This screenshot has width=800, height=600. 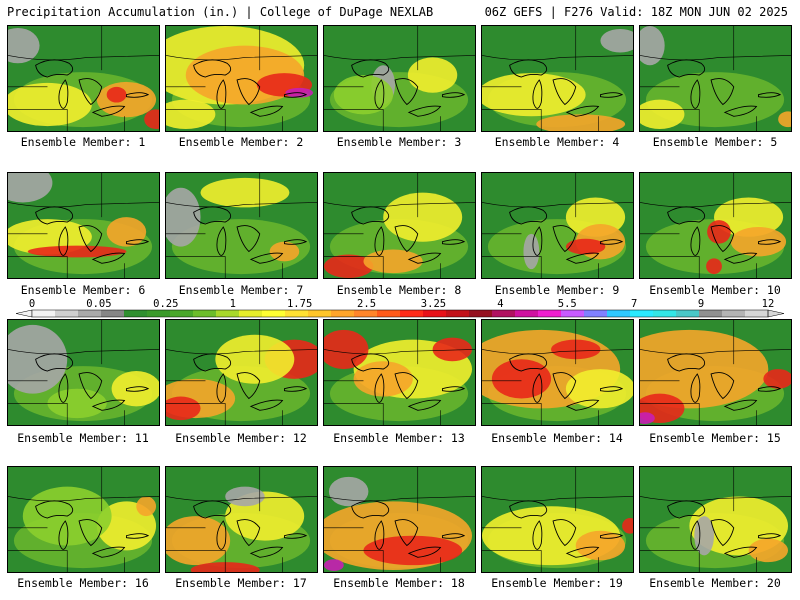 I want to click on precipitation-colorbar: 0 0.05 0.25 1 1.75 2.5 3.25 4 5.5 7 9 12, so click(x=400, y=308).